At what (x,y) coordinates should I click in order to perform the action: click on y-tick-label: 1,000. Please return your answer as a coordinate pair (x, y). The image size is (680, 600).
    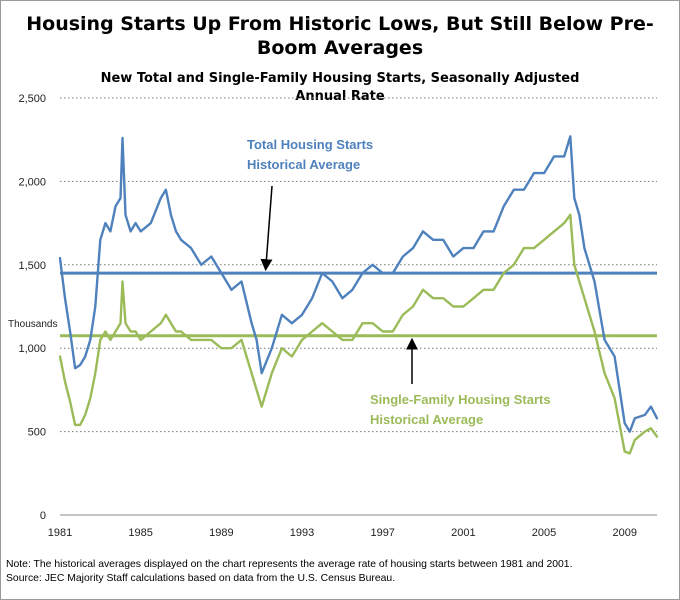
    Looking at the image, I should click on (32, 349).